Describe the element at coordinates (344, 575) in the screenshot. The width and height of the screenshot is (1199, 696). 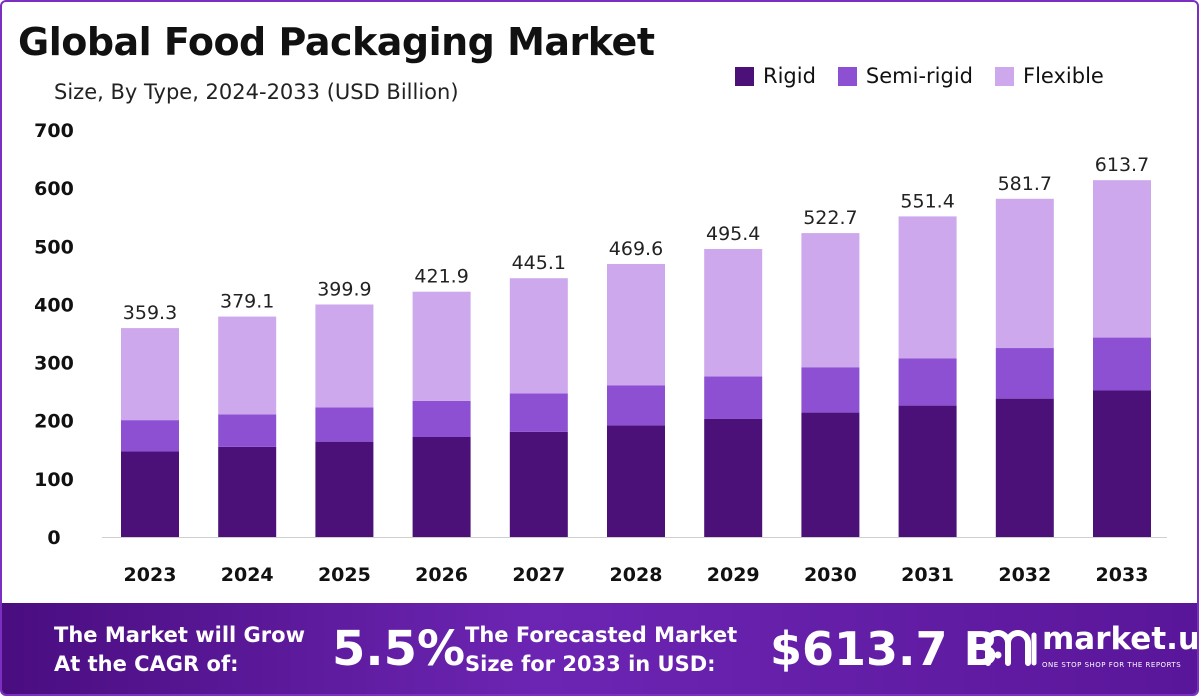
I see `x-tick-label: 2025` at that location.